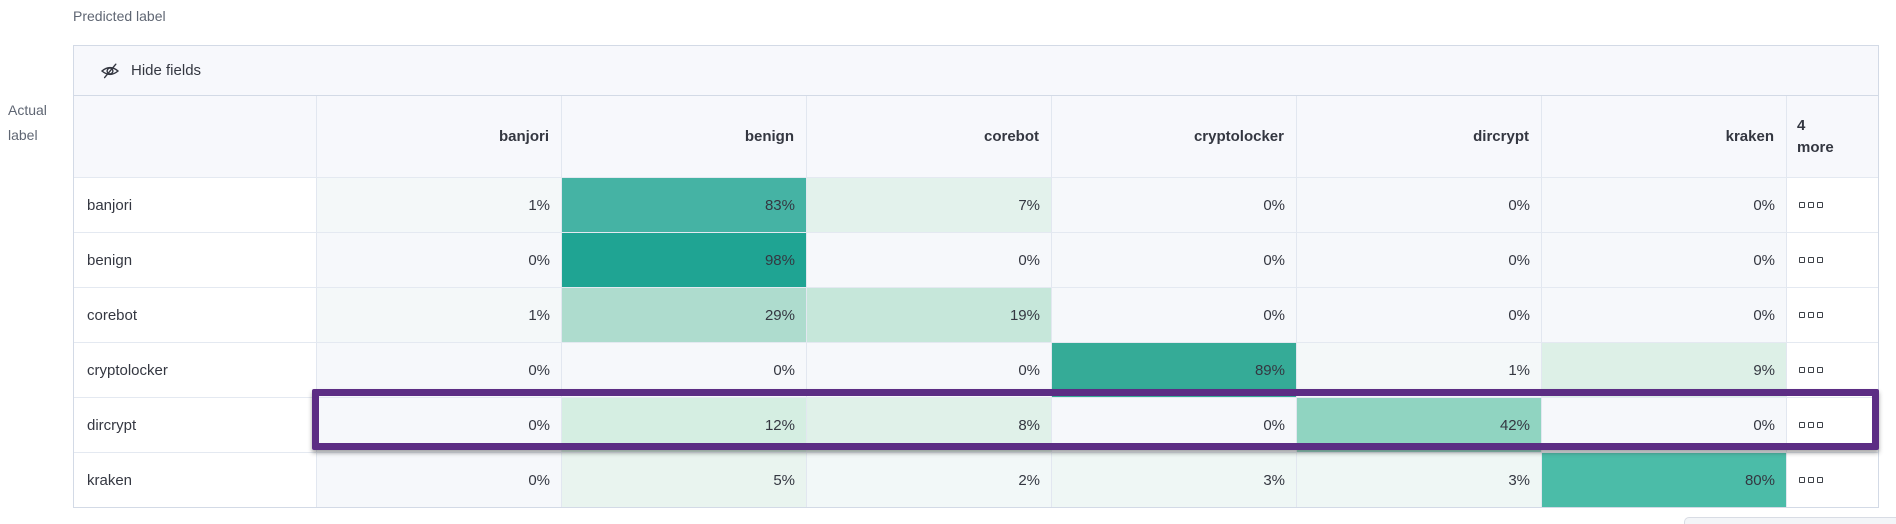  I want to click on matrix-cell-corebot-benign: 29%, so click(683, 314).